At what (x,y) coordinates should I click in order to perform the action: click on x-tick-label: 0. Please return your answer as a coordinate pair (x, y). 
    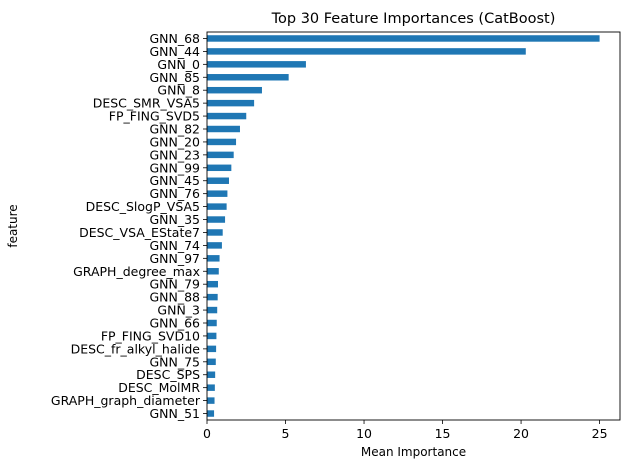
    Looking at the image, I should click on (207, 433).